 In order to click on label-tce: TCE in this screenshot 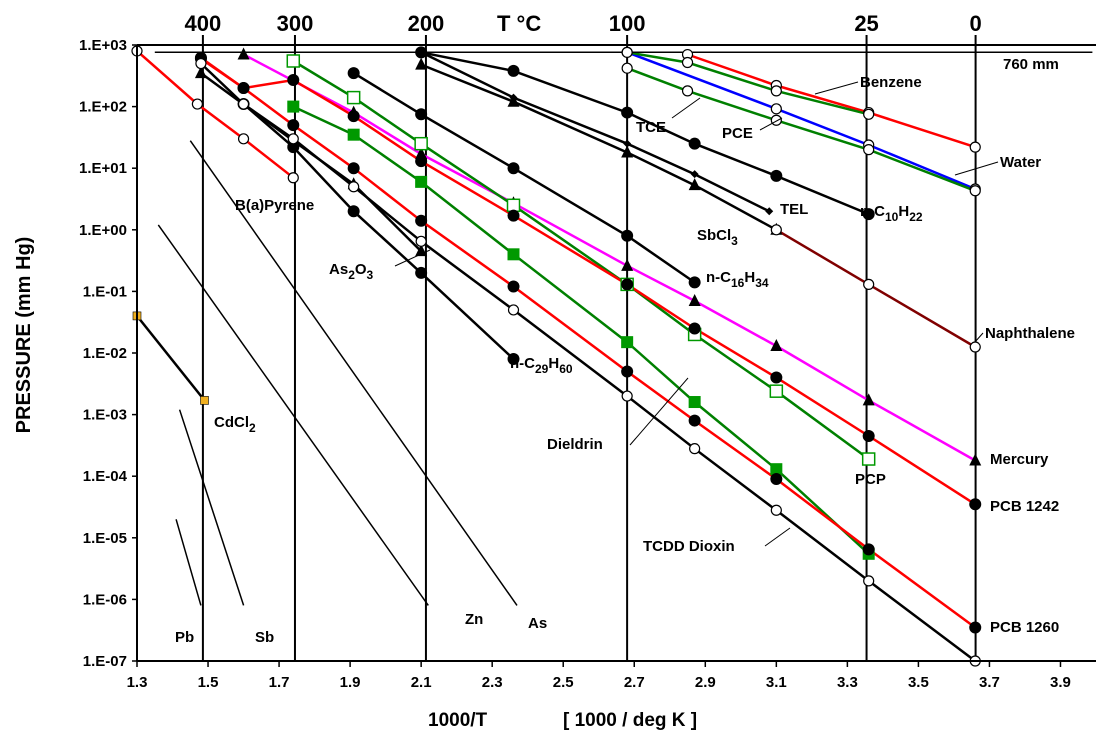, I will do `click(651, 127)`.